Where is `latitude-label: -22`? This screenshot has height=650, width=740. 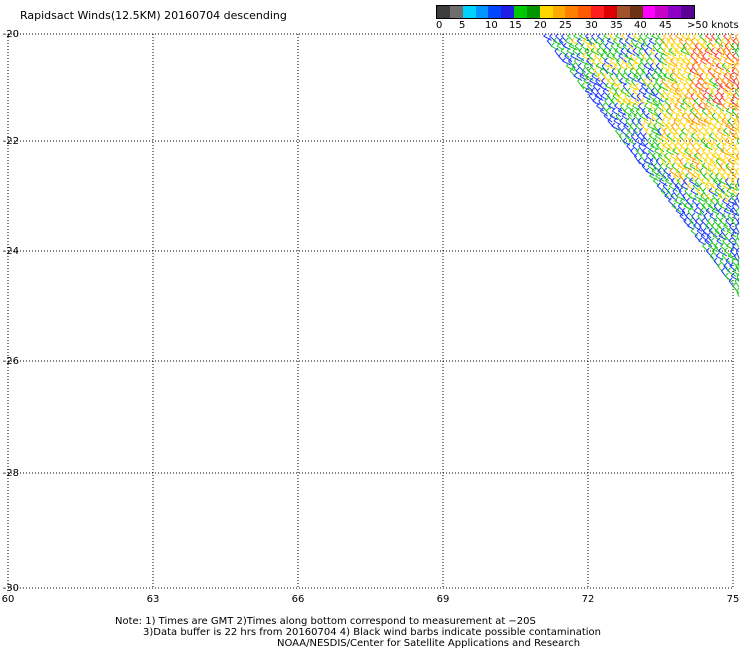 latitude-label: -22 is located at coordinates (11, 141).